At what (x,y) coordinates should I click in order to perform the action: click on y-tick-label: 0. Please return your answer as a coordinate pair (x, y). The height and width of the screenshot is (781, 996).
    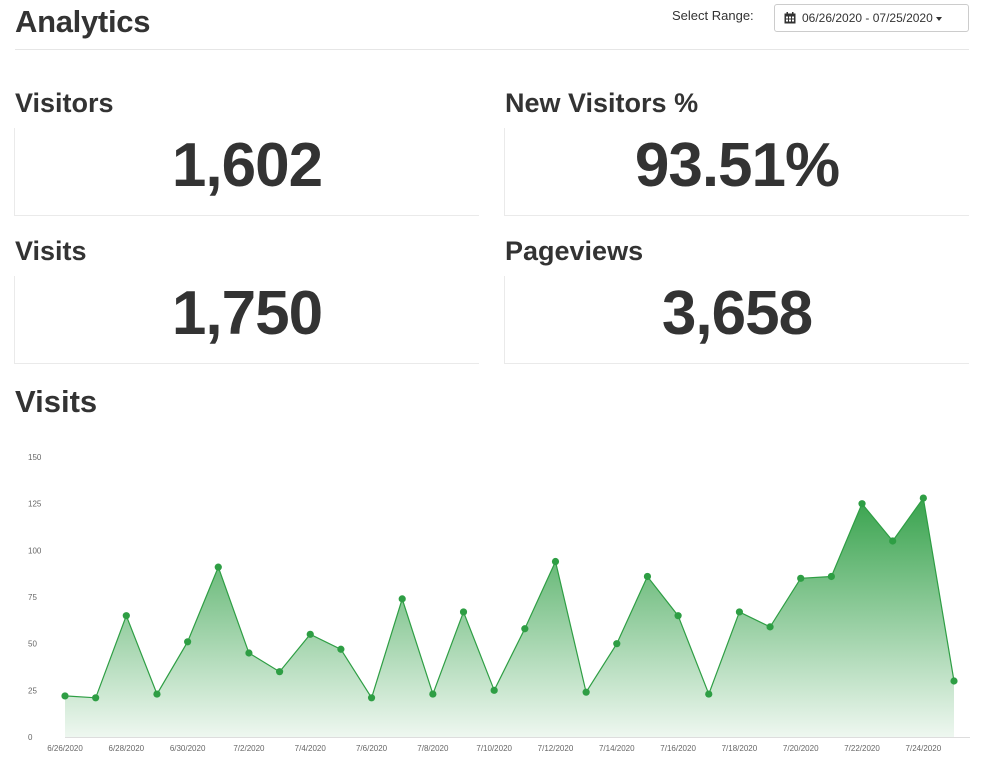
    Looking at the image, I should click on (30, 737).